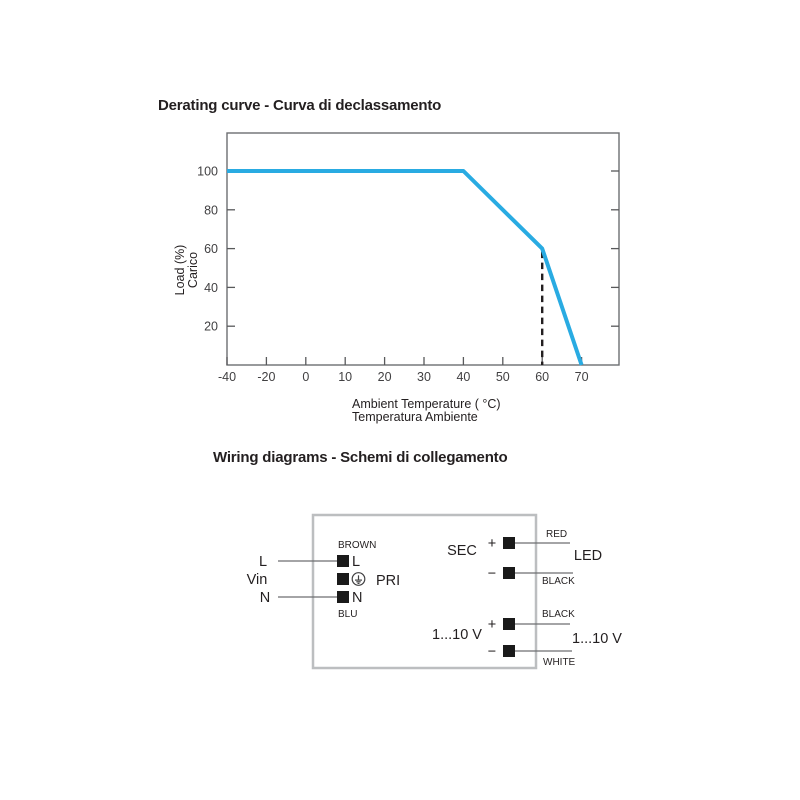 The image size is (800, 800). I want to click on led-label: LED, so click(588, 556).